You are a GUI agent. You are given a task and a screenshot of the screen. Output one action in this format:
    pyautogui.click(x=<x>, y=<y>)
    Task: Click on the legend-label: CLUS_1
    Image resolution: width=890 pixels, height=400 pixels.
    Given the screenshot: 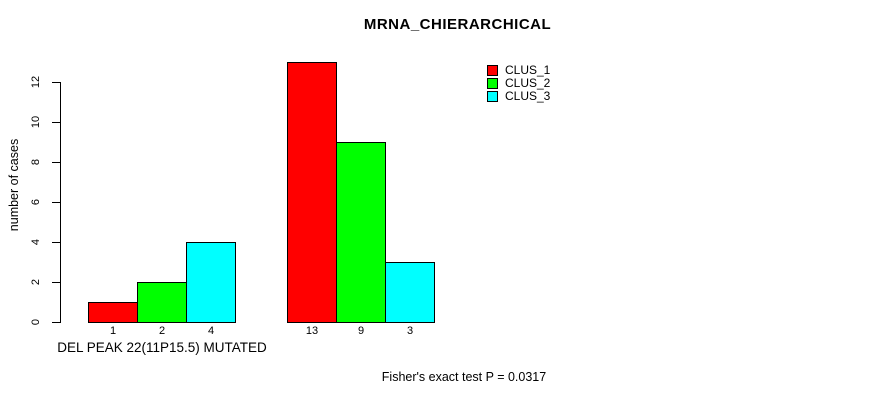 What is the action you would take?
    pyautogui.click(x=528, y=70)
    